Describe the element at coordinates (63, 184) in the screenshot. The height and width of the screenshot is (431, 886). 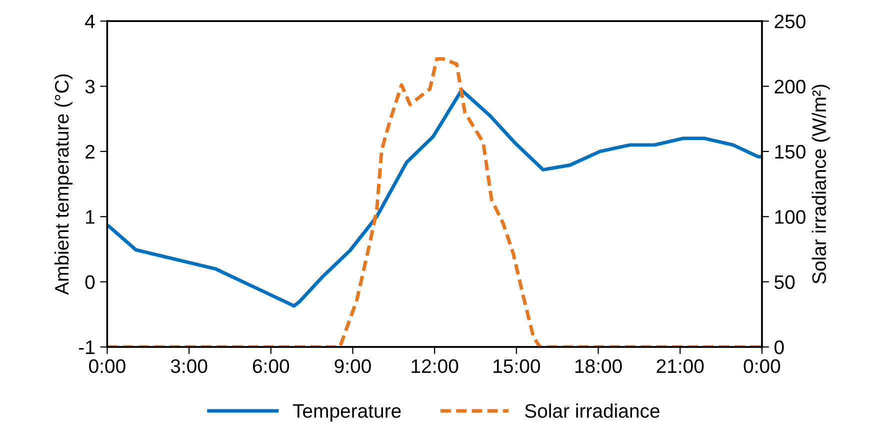
I see `y-axis-title: Ambient temperature (°C)` at that location.